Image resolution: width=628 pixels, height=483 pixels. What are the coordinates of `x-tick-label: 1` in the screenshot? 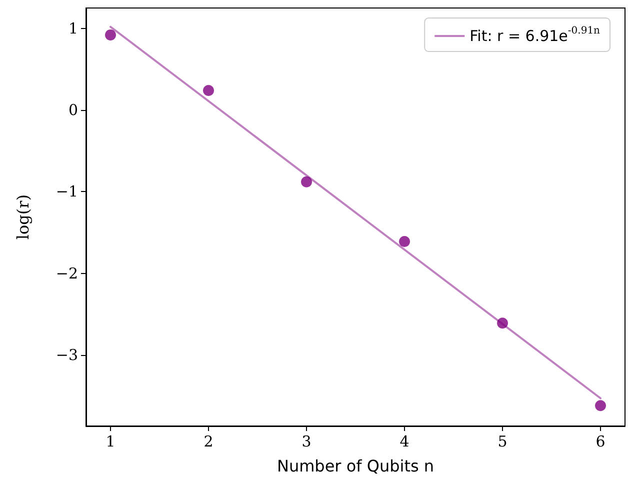 It's located at (111, 441).